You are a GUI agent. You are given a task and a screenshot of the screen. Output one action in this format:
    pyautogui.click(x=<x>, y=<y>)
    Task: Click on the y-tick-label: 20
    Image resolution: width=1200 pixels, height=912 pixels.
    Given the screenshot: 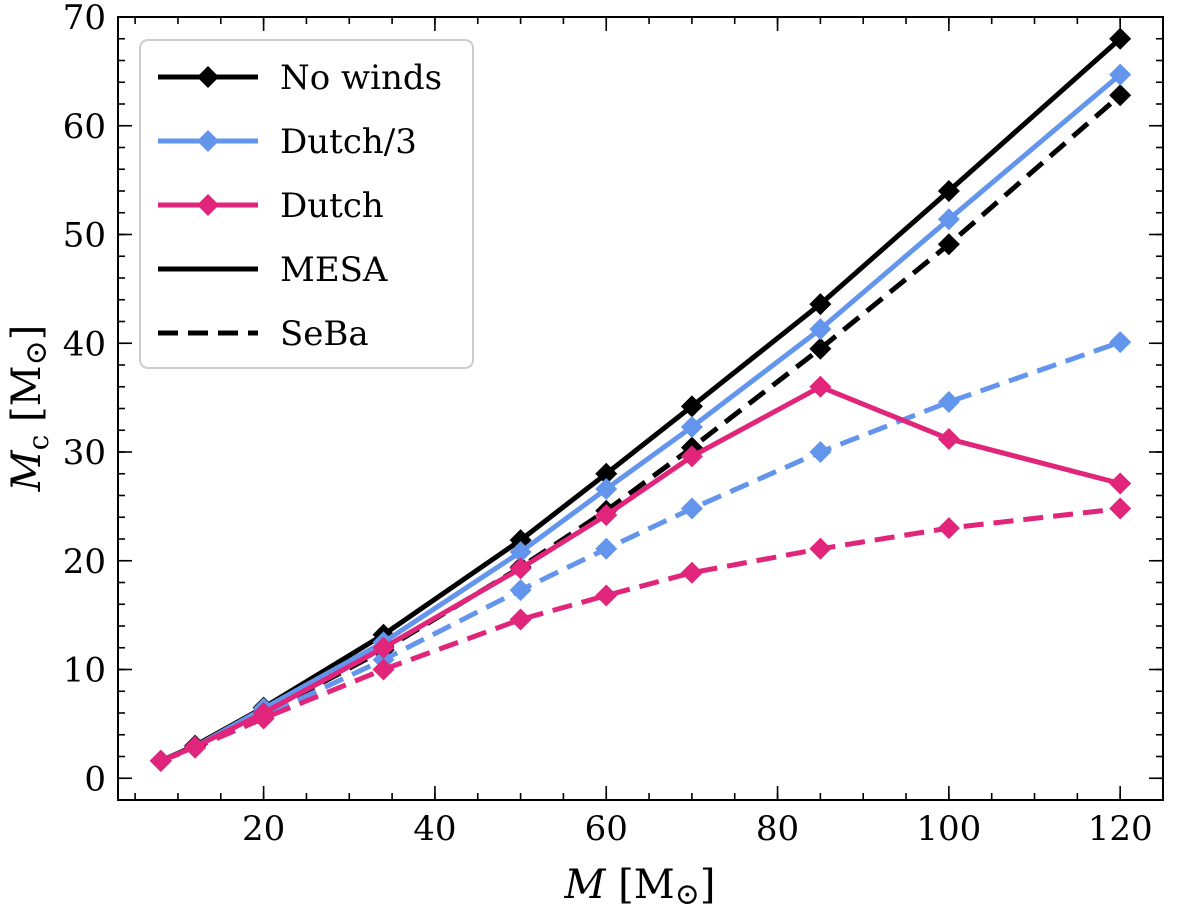 What is the action you would take?
    pyautogui.click(x=84, y=562)
    